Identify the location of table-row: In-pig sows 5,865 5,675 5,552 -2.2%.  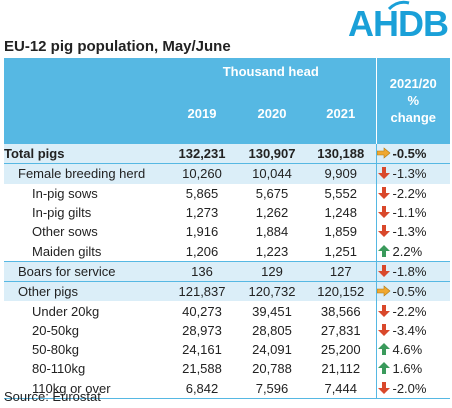
(227, 193).